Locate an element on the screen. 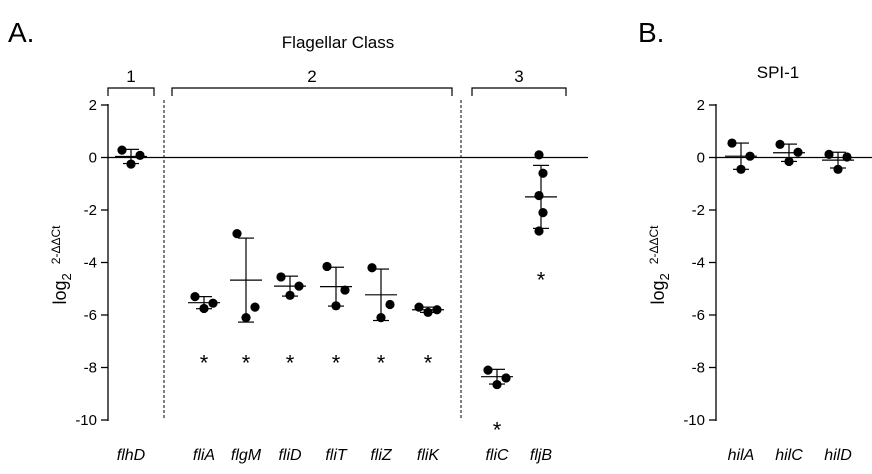  panel-a-y-tick-label: -10 is located at coordinates (86, 420).